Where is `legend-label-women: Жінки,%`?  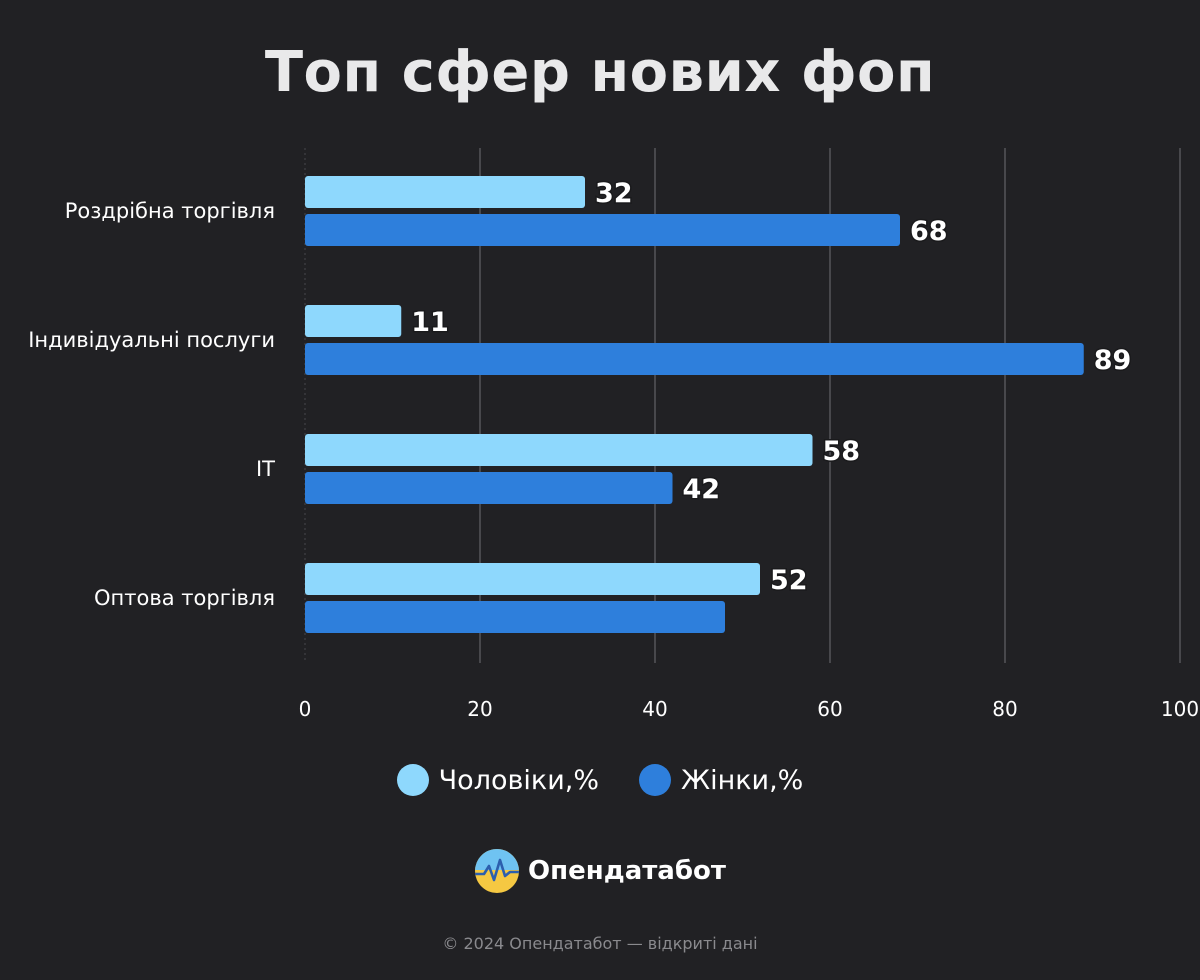
legend-label-women: Жінки,% is located at coordinates (742, 780).